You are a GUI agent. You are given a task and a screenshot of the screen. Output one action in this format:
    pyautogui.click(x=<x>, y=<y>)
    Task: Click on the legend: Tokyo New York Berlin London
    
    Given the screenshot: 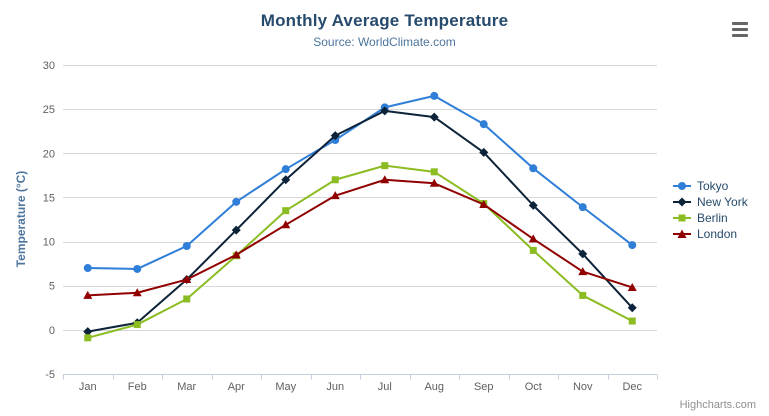 What is the action you would take?
    pyautogui.click(x=710, y=210)
    